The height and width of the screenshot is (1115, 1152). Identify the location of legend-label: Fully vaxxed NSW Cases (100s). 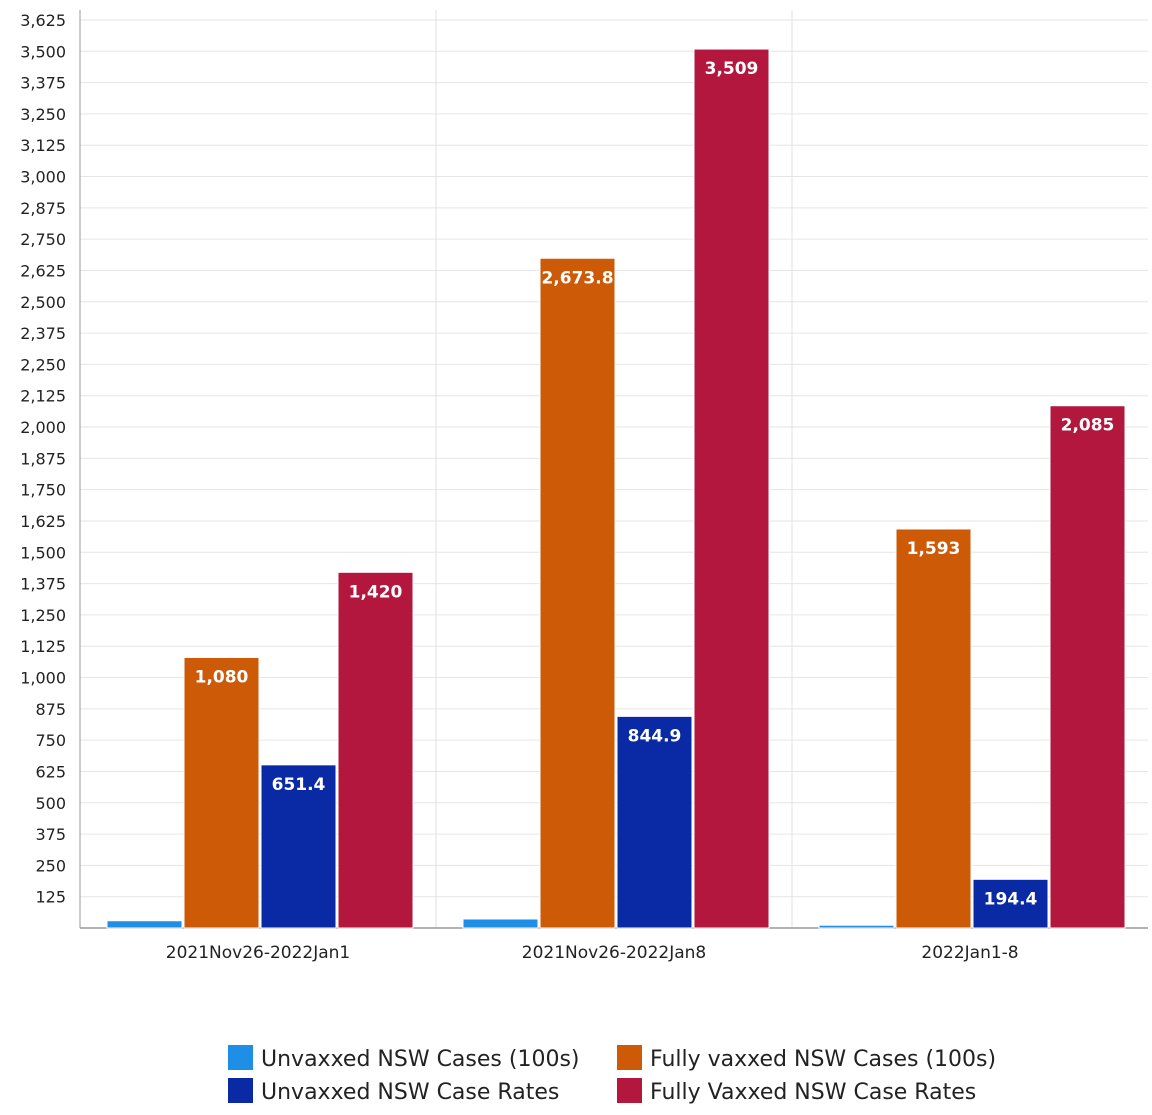
(823, 1059).